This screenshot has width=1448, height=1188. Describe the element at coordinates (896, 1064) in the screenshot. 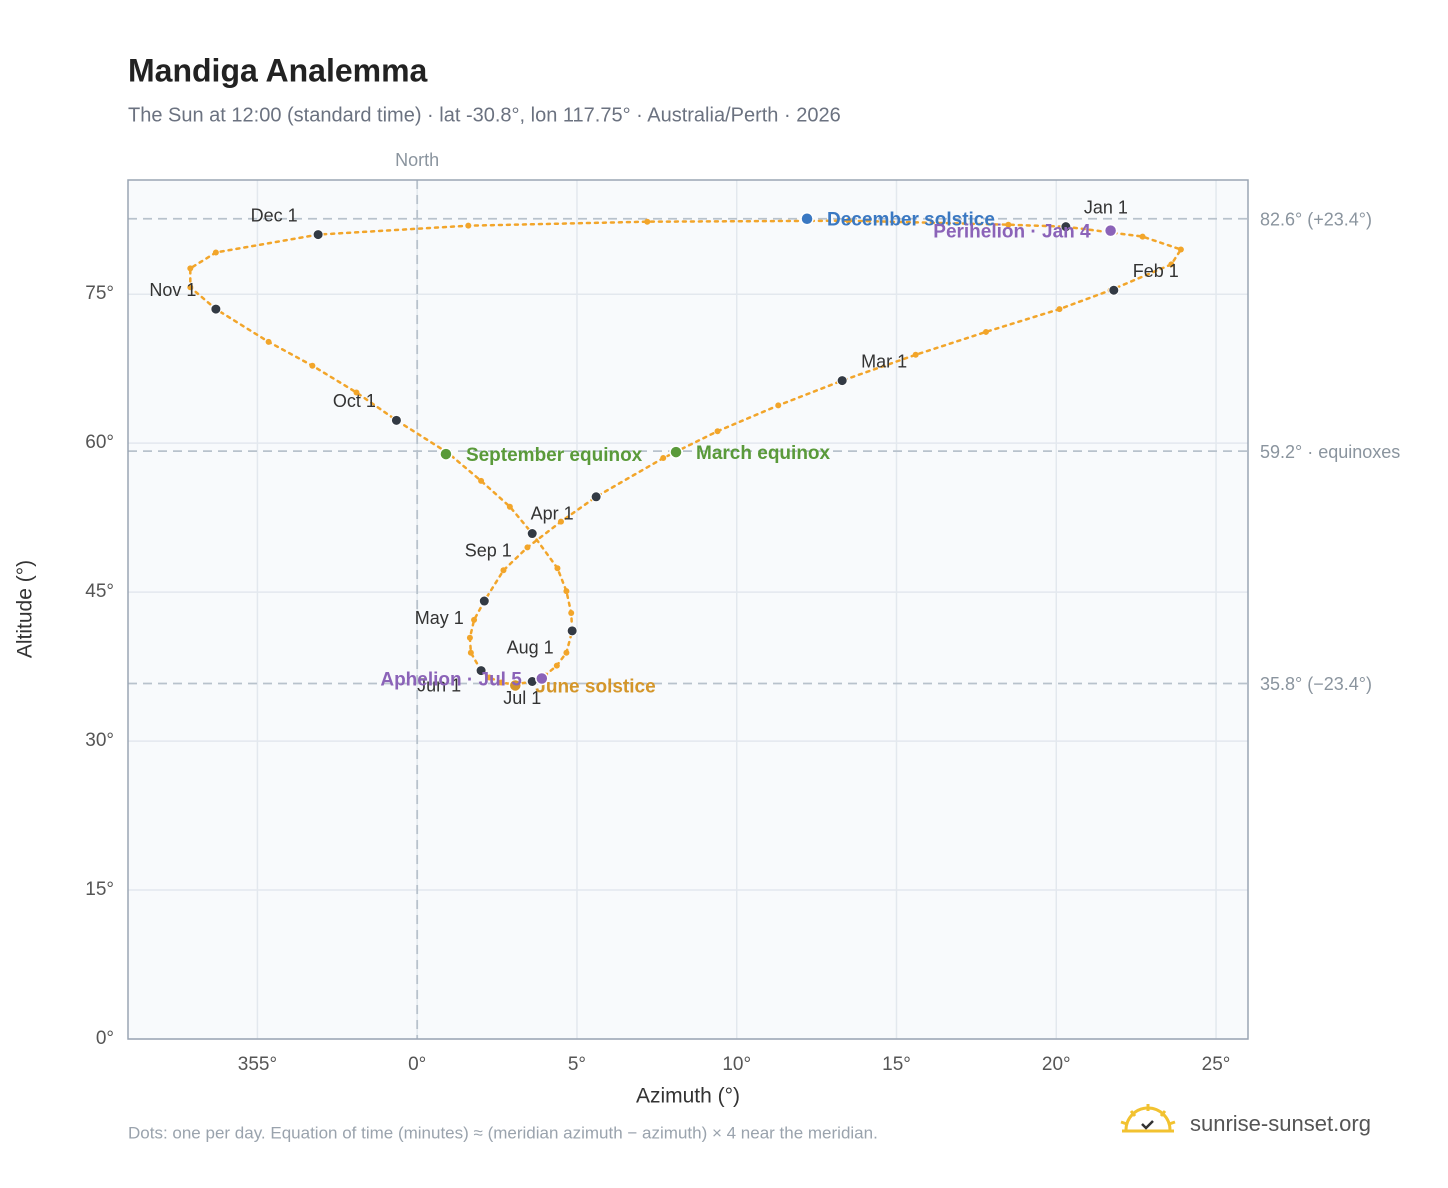

I see `x-tick-label: 15°` at that location.